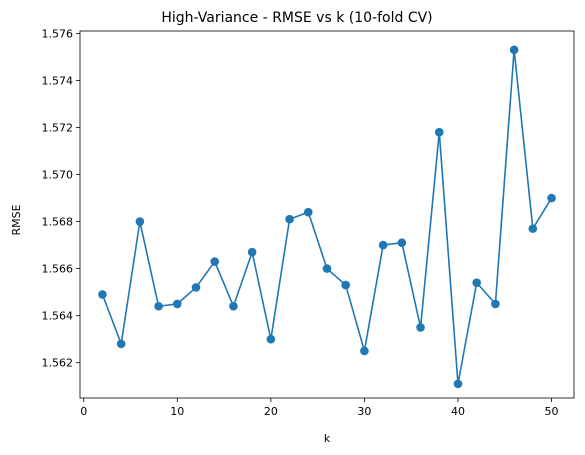 The image size is (585, 455). What do you see at coordinates (58, 80) in the screenshot?
I see `y-tick-label: 1.574` at bounding box center [58, 80].